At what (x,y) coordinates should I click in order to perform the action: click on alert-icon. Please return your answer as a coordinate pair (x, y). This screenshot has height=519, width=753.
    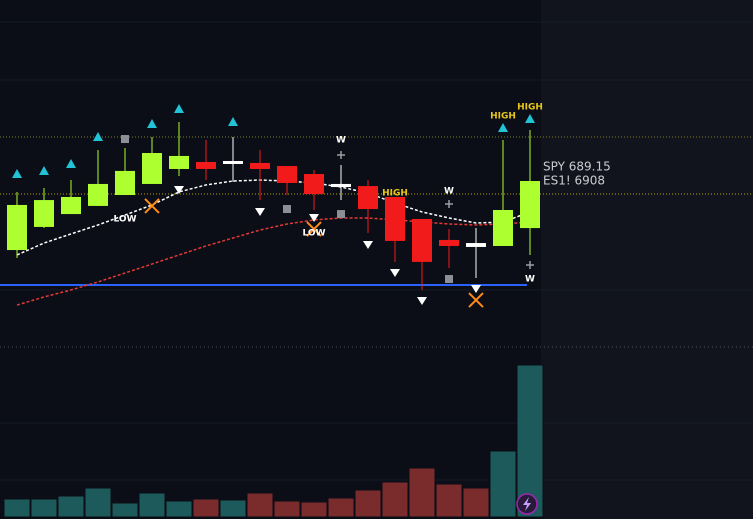
    Looking at the image, I should click on (527, 504).